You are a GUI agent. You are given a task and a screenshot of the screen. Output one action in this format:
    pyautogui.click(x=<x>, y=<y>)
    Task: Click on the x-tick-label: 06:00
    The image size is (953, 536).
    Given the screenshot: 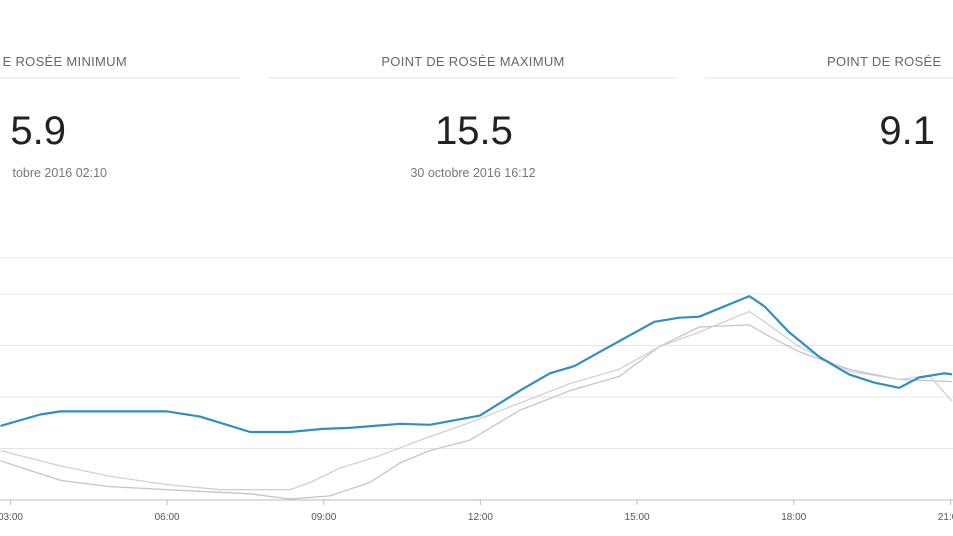 What is the action you would take?
    pyautogui.click(x=167, y=517)
    